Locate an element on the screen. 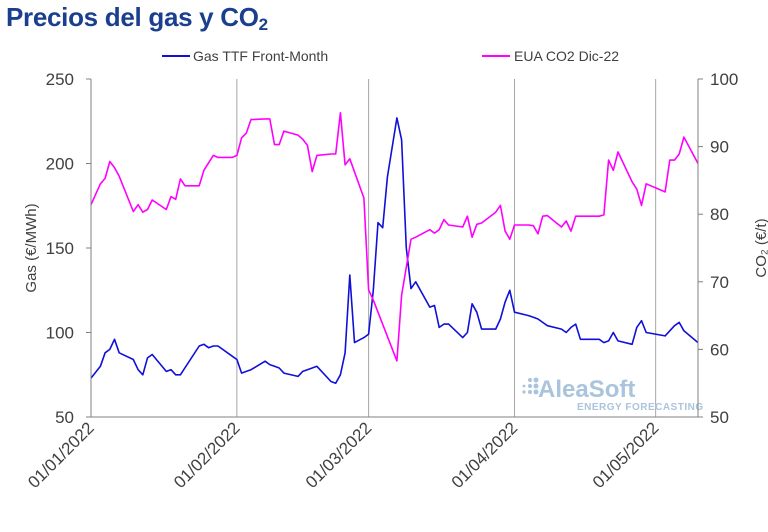 The height and width of the screenshot is (532, 768). y-tick-right-label: 70 is located at coordinates (719, 282).